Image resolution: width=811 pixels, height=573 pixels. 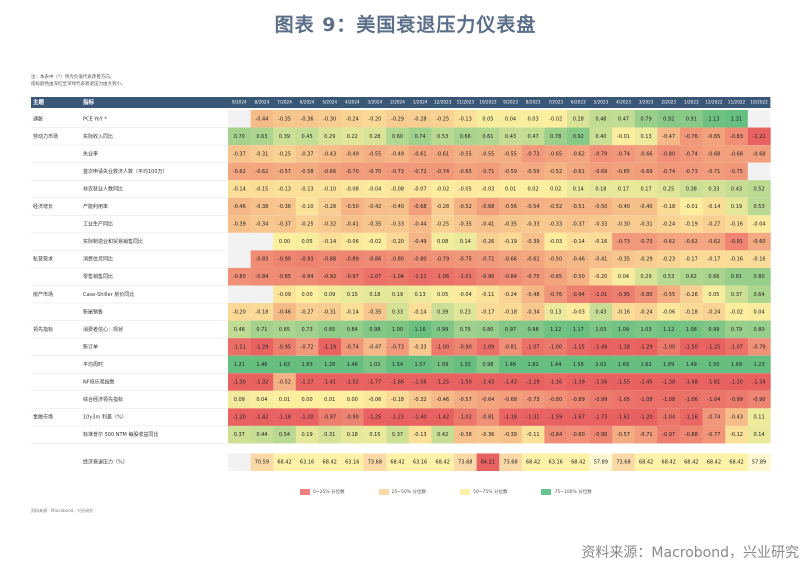 What do you see at coordinates (374, 154) in the screenshot?
I see `cell-label-2-6: -0.55` at bounding box center [374, 154].